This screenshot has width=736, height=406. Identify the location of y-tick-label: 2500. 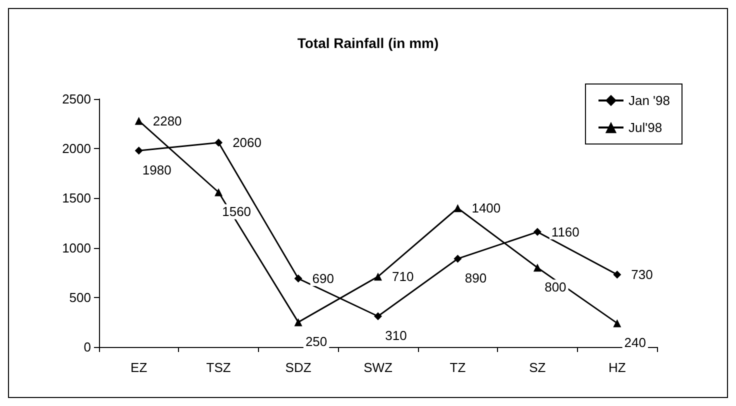
(76, 99).